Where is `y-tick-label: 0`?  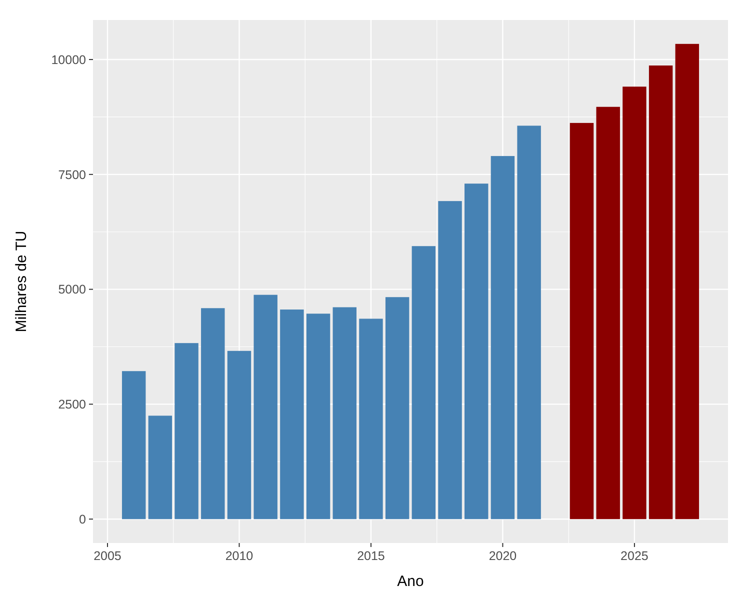
y-tick-label: 0 is located at coordinates (82, 519).